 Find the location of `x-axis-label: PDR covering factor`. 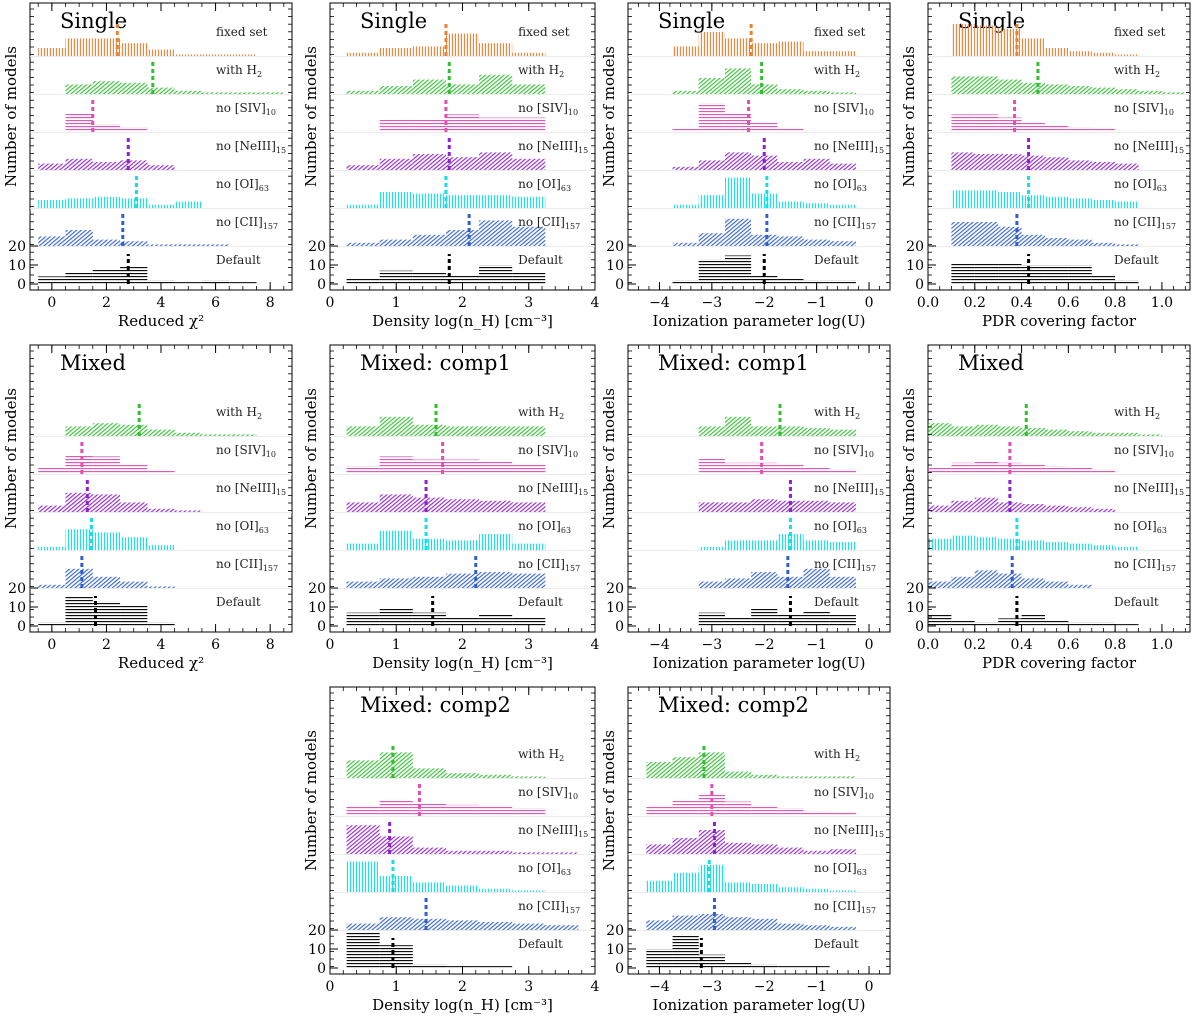

x-axis-label: PDR covering factor is located at coordinates (1059, 321).